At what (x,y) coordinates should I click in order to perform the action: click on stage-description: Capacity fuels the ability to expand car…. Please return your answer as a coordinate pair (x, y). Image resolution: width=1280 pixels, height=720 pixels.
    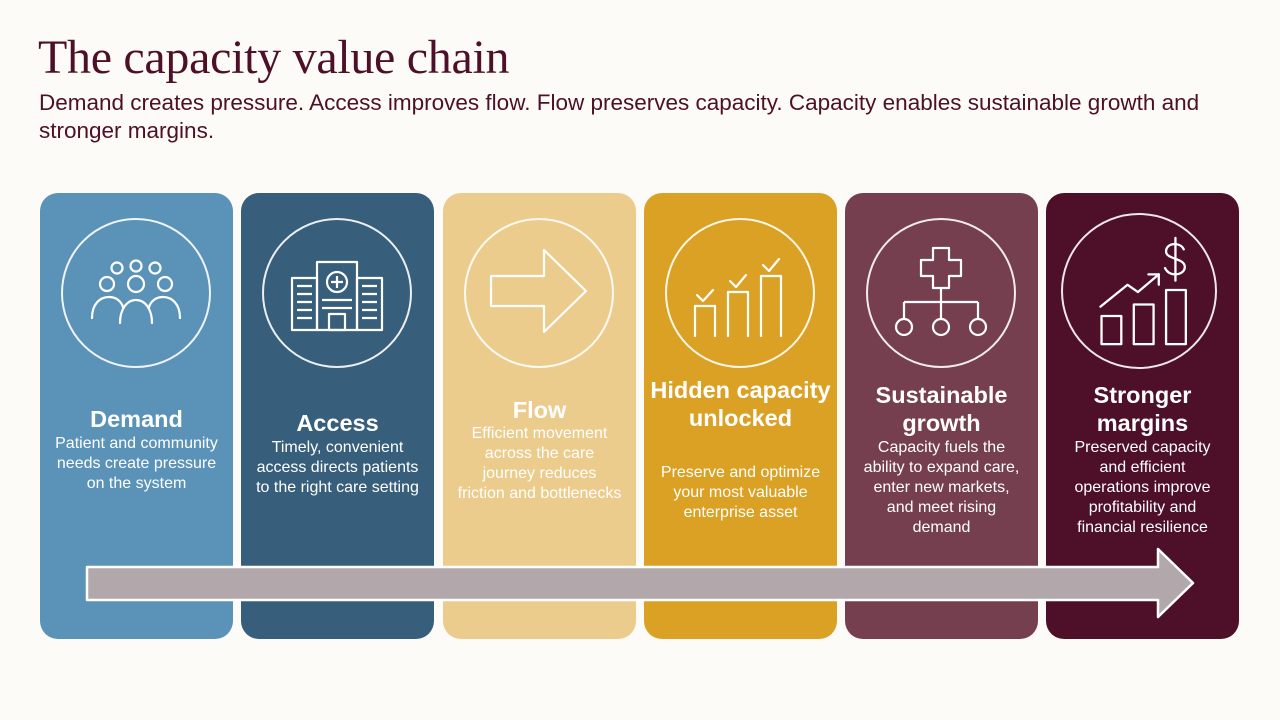
    Looking at the image, I should click on (941, 487).